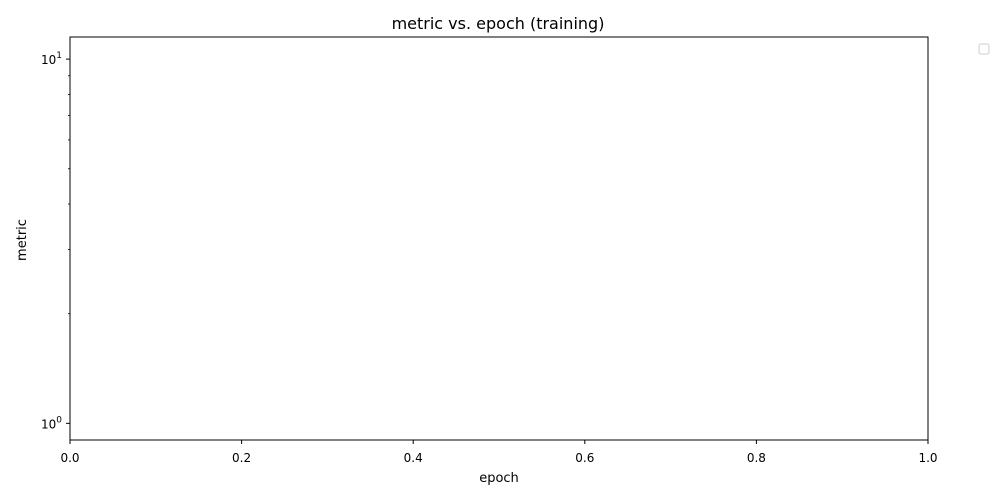 This screenshot has width=1000, height=500. Describe the element at coordinates (241, 458) in the screenshot. I see `x-tick-label: 0.2` at that location.